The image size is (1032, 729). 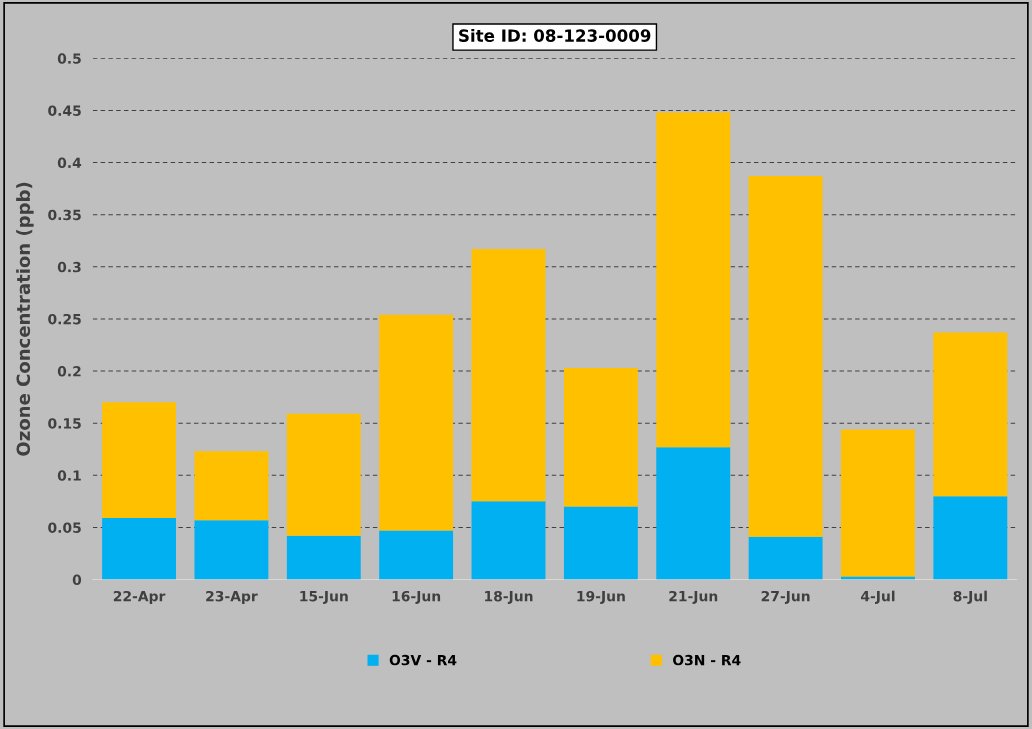 I want to click on y-tick-label: 0.1, so click(x=69, y=475).